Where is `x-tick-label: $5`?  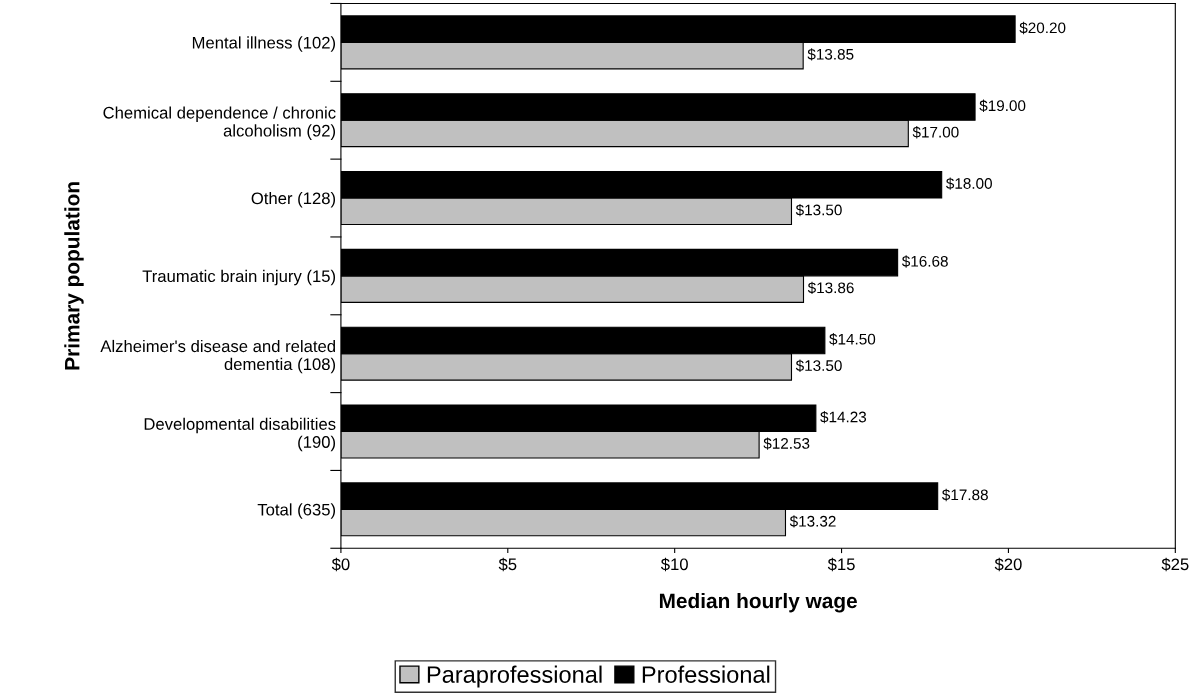 x-tick-label: $5 is located at coordinates (507, 564).